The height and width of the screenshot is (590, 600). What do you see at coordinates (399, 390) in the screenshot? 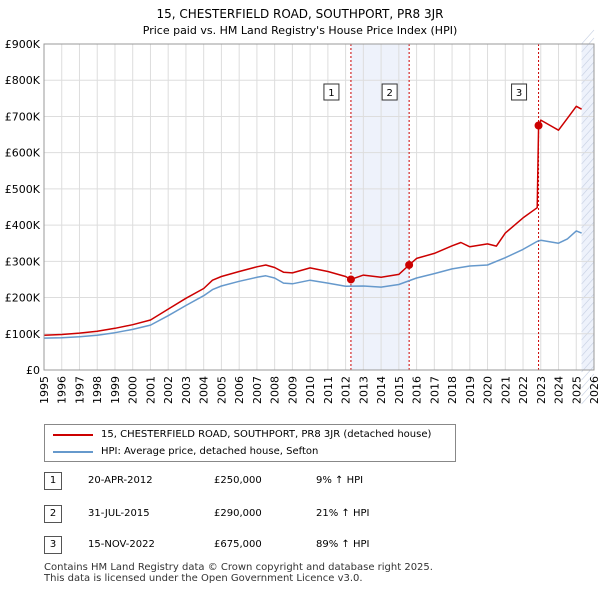
I see `x-tick-label: 2015` at bounding box center [399, 390].